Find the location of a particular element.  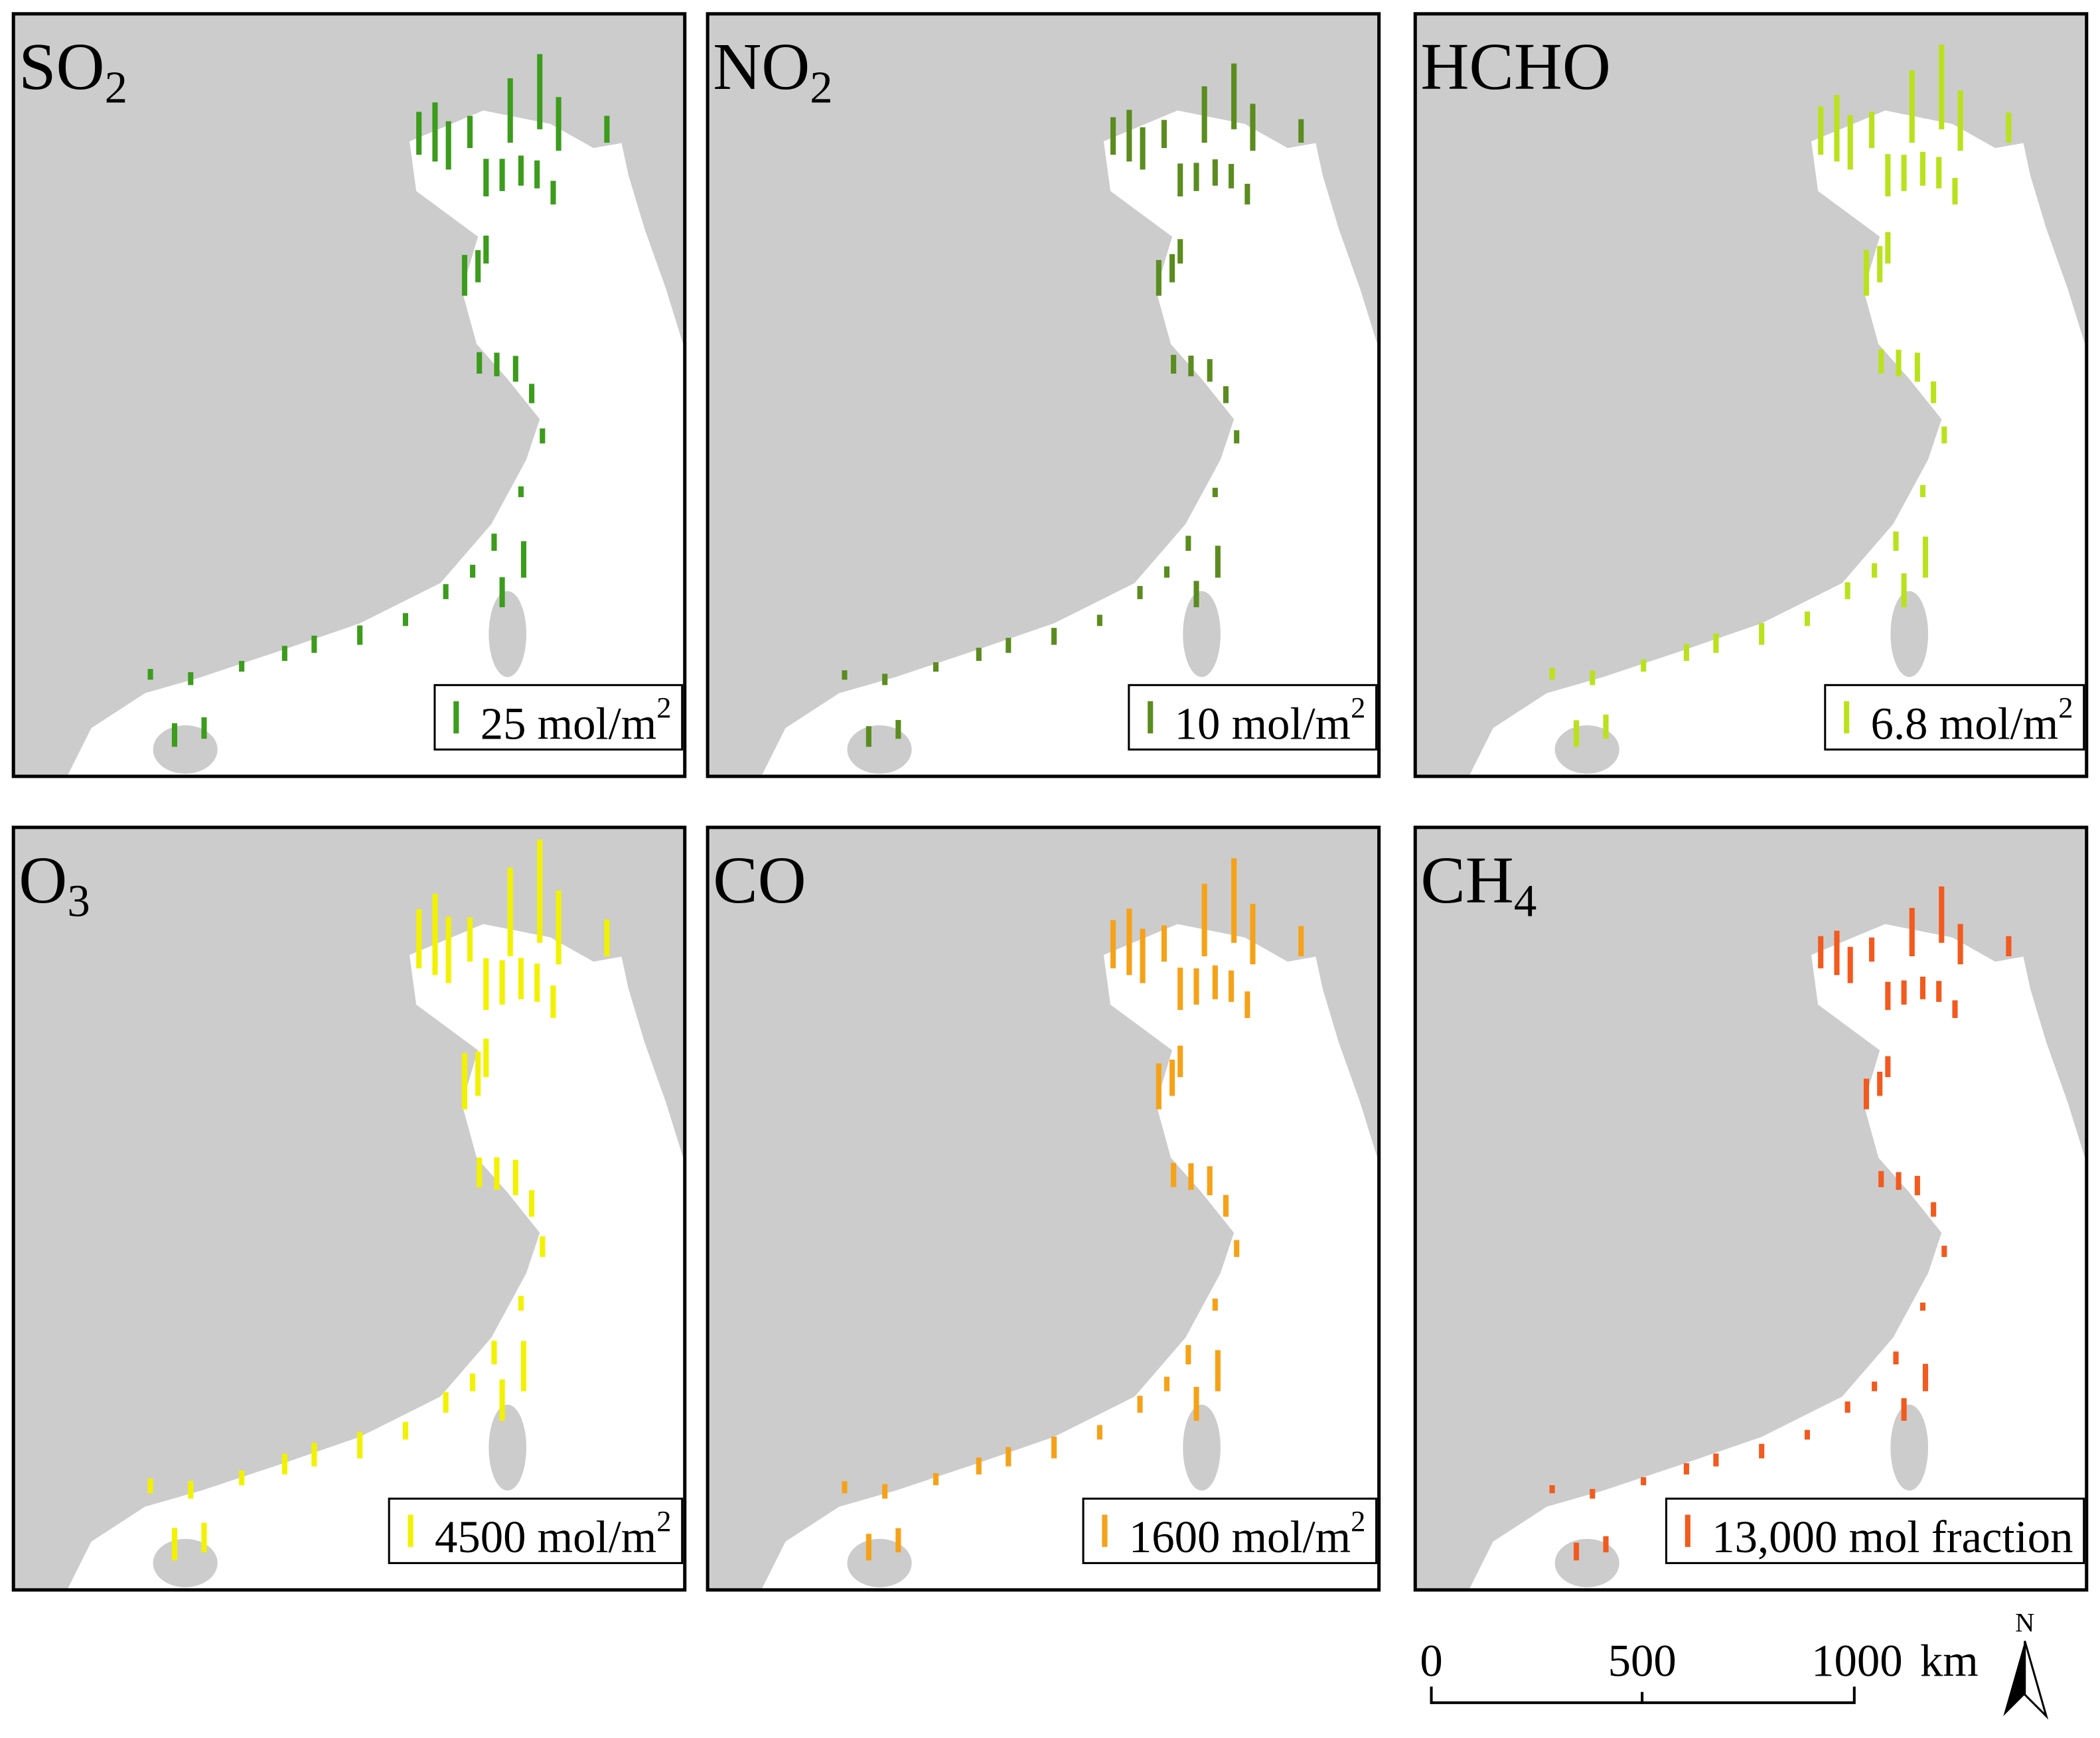

scale-unit: km is located at coordinates (1949, 1660).